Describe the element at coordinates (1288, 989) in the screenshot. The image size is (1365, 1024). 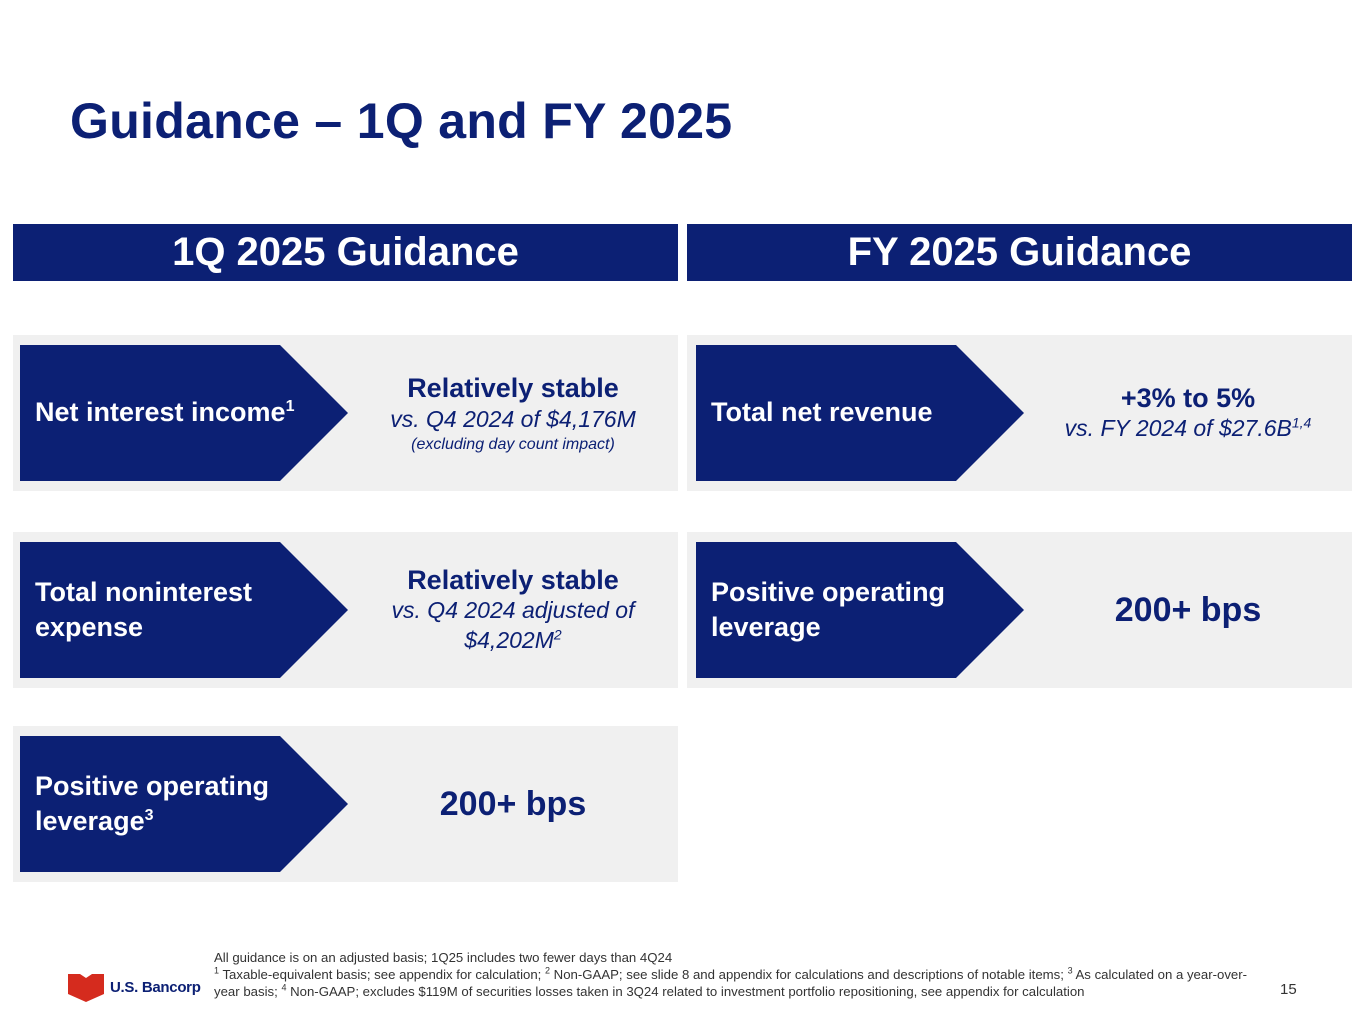
I see `page-number: 15` at that location.